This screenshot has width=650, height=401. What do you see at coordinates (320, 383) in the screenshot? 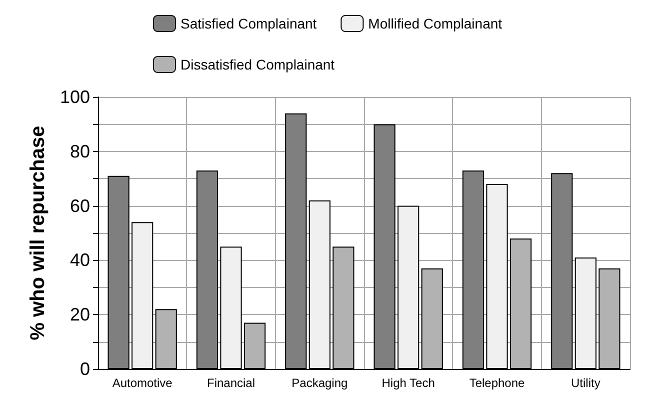
I see `x-tick-label: Packaging` at bounding box center [320, 383].